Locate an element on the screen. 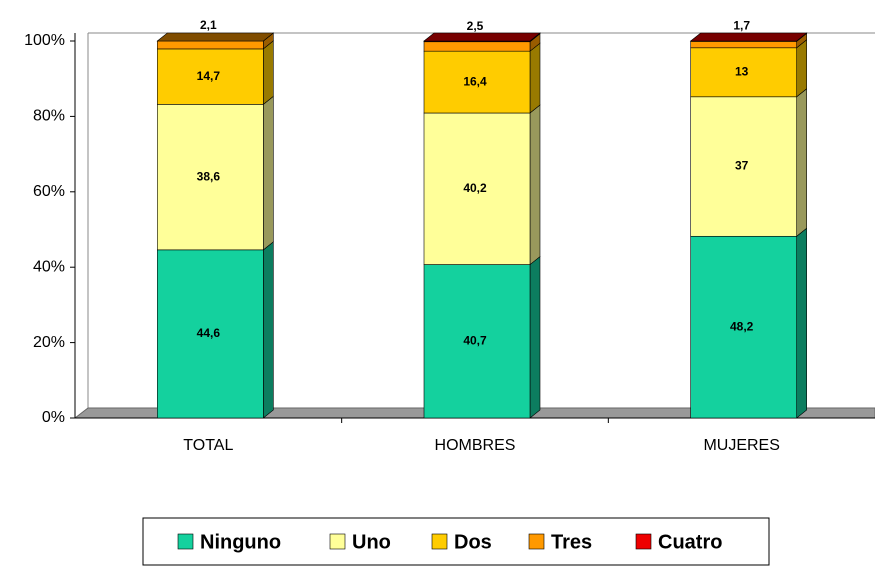  value-label: 44,6 is located at coordinates (209, 333).